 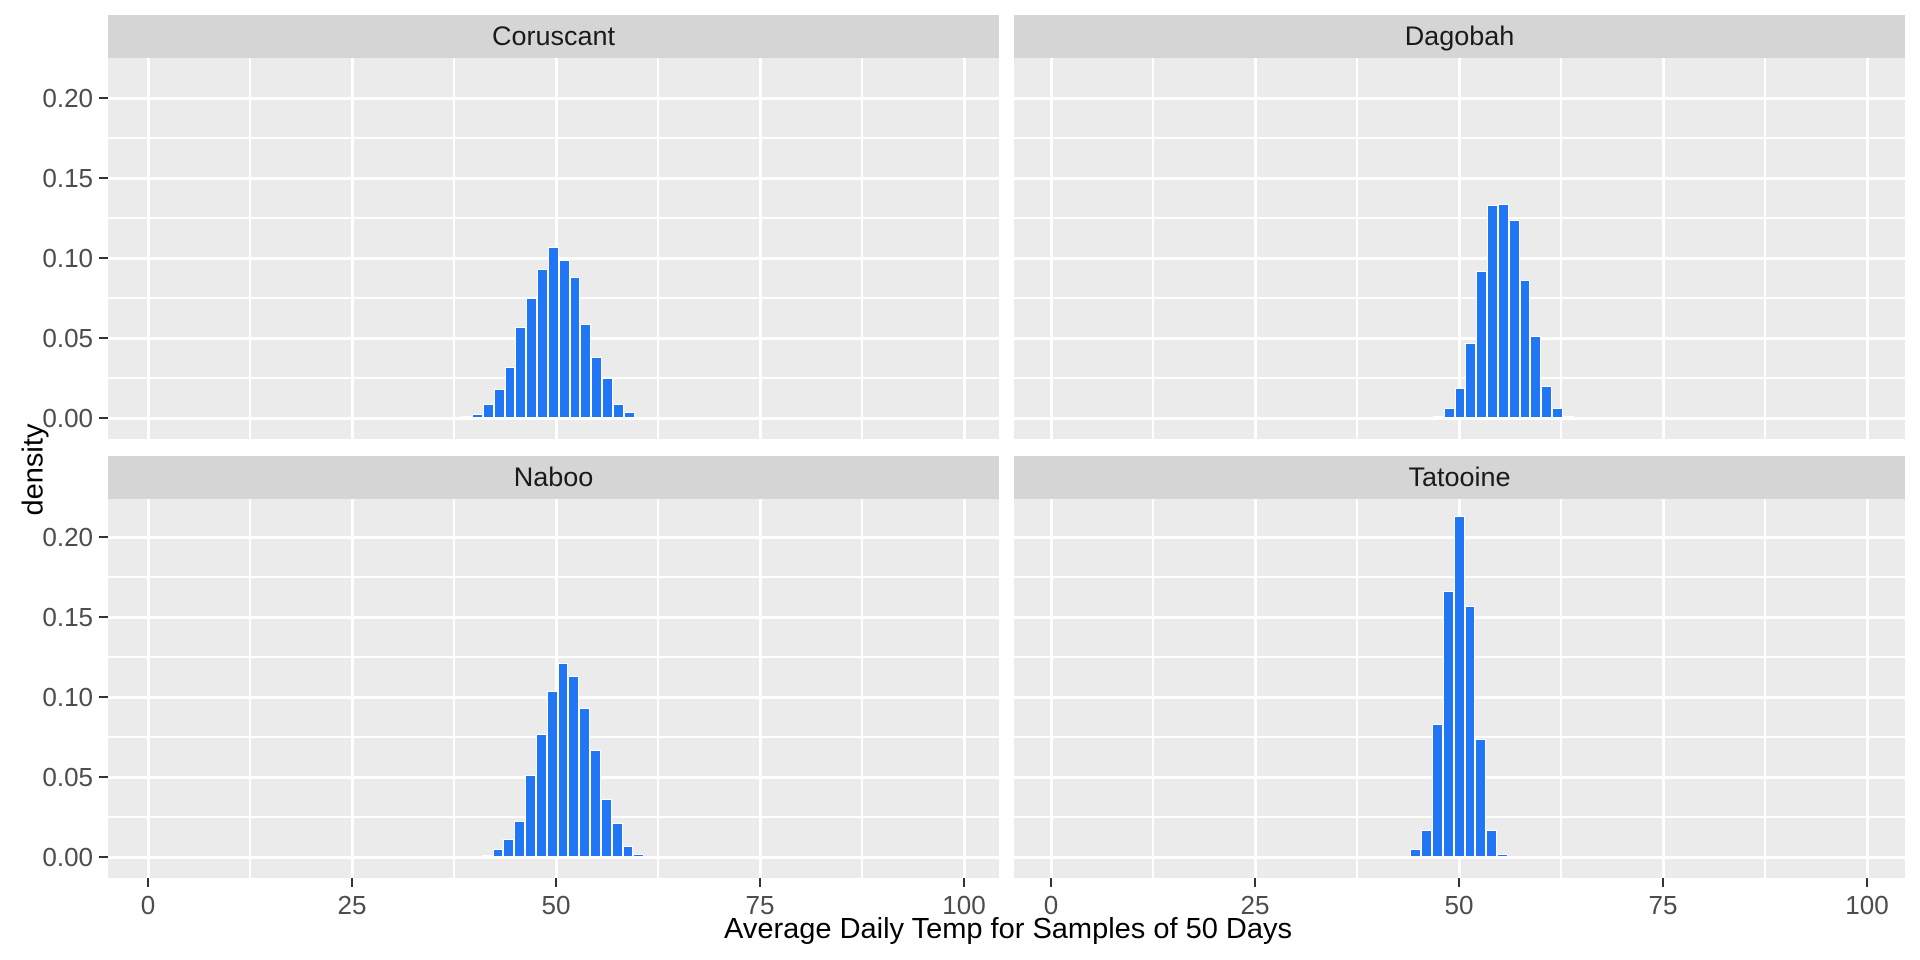 I want to click on facet-strip: Naboo, so click(x=553, y=477).